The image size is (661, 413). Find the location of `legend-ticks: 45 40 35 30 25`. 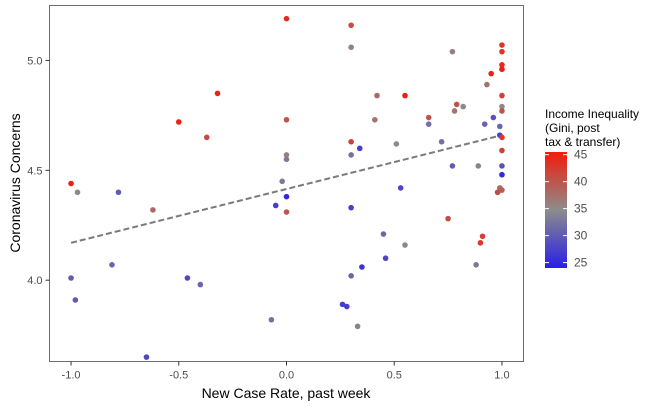

legend-ticks: 45 40 35 30 25 is located at coordinates (566, 209).